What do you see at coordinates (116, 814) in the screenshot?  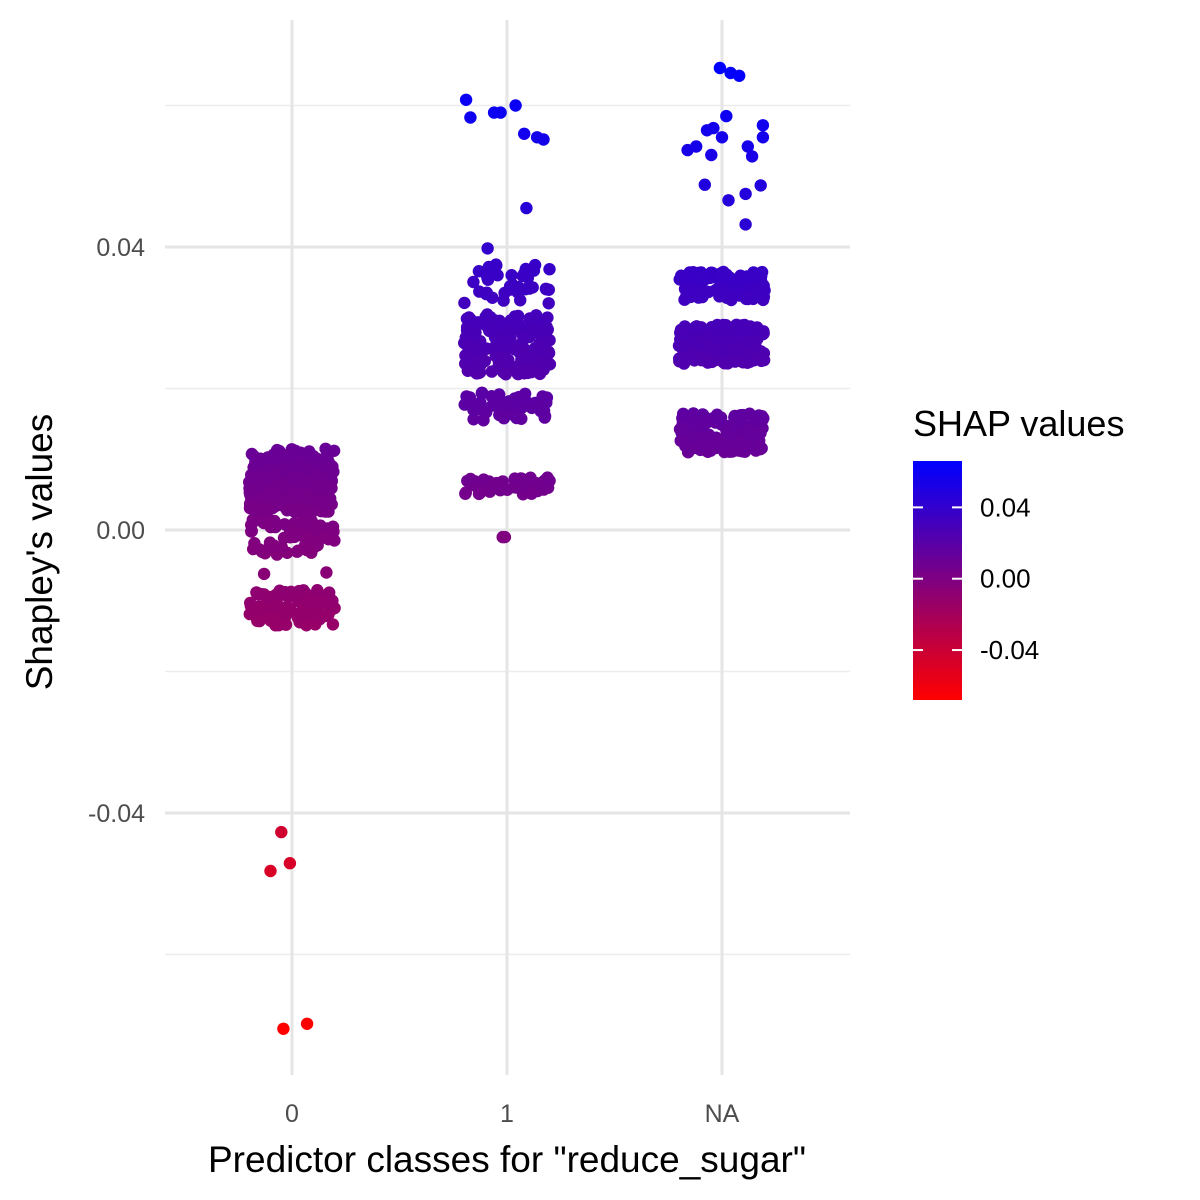 I see `y-tick-label: -0.04` at bounding box center [116, 814].